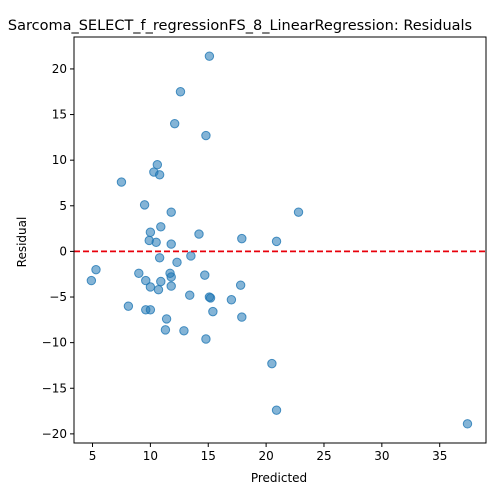  What do you see at coordinates (93, 456) in the screenshot?
I see `x-tick-label: 5` at bounding box center [93, 456].